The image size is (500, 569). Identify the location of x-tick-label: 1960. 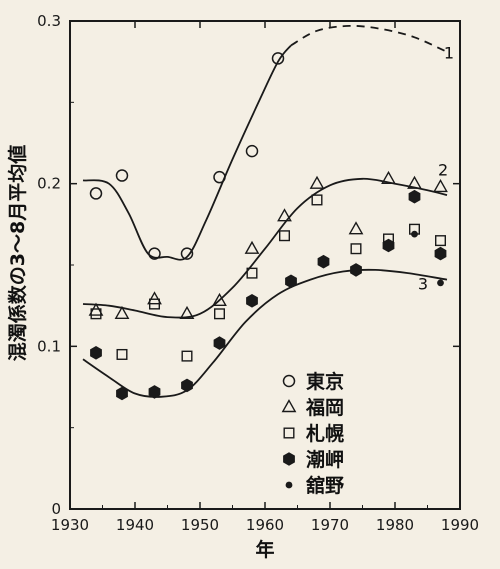
(265, 525).